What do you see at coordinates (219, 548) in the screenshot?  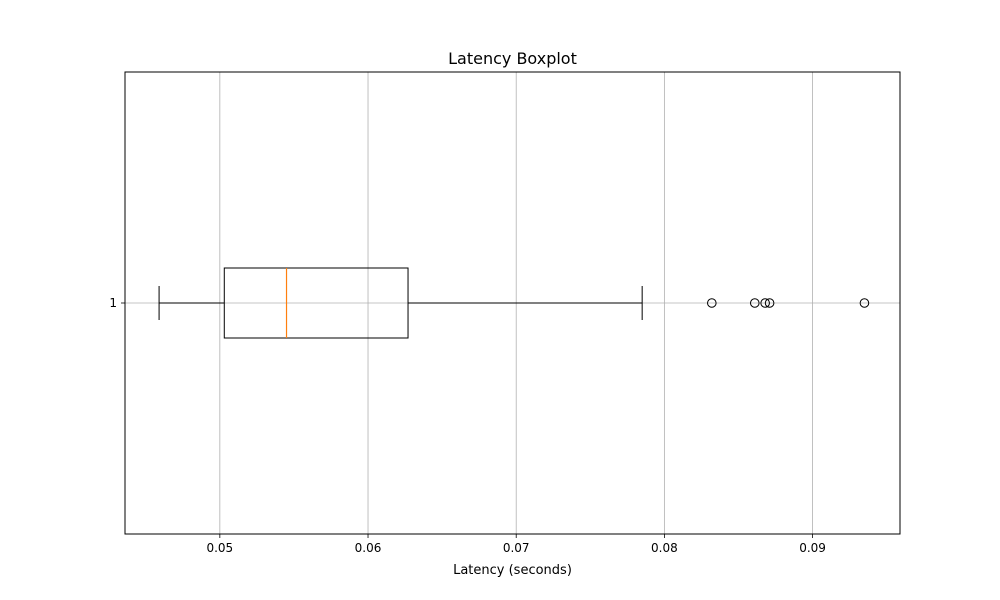 I see `x-tick-label: 0.05` at bounding box center [219, 548].